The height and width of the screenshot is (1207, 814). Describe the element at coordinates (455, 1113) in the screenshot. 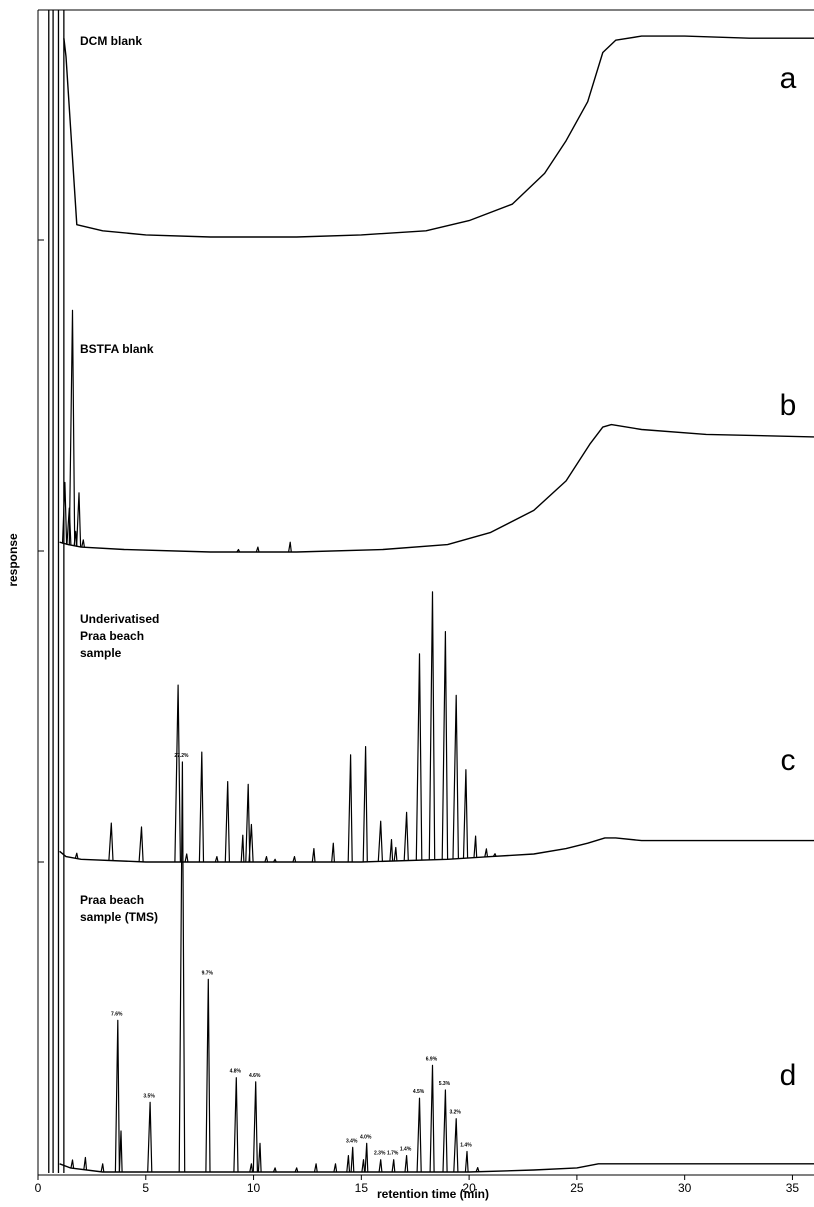

I see `peak-percent-label: 3.2%` at that location.